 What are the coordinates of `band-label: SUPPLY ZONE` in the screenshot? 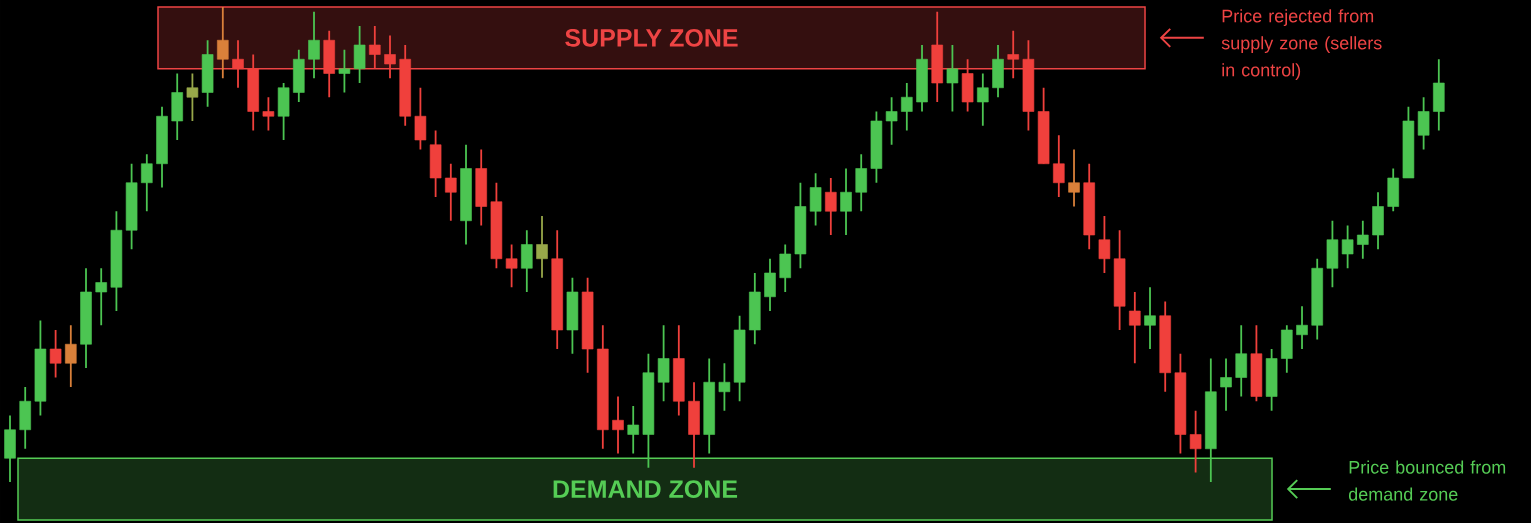 It's located at (651, 38).